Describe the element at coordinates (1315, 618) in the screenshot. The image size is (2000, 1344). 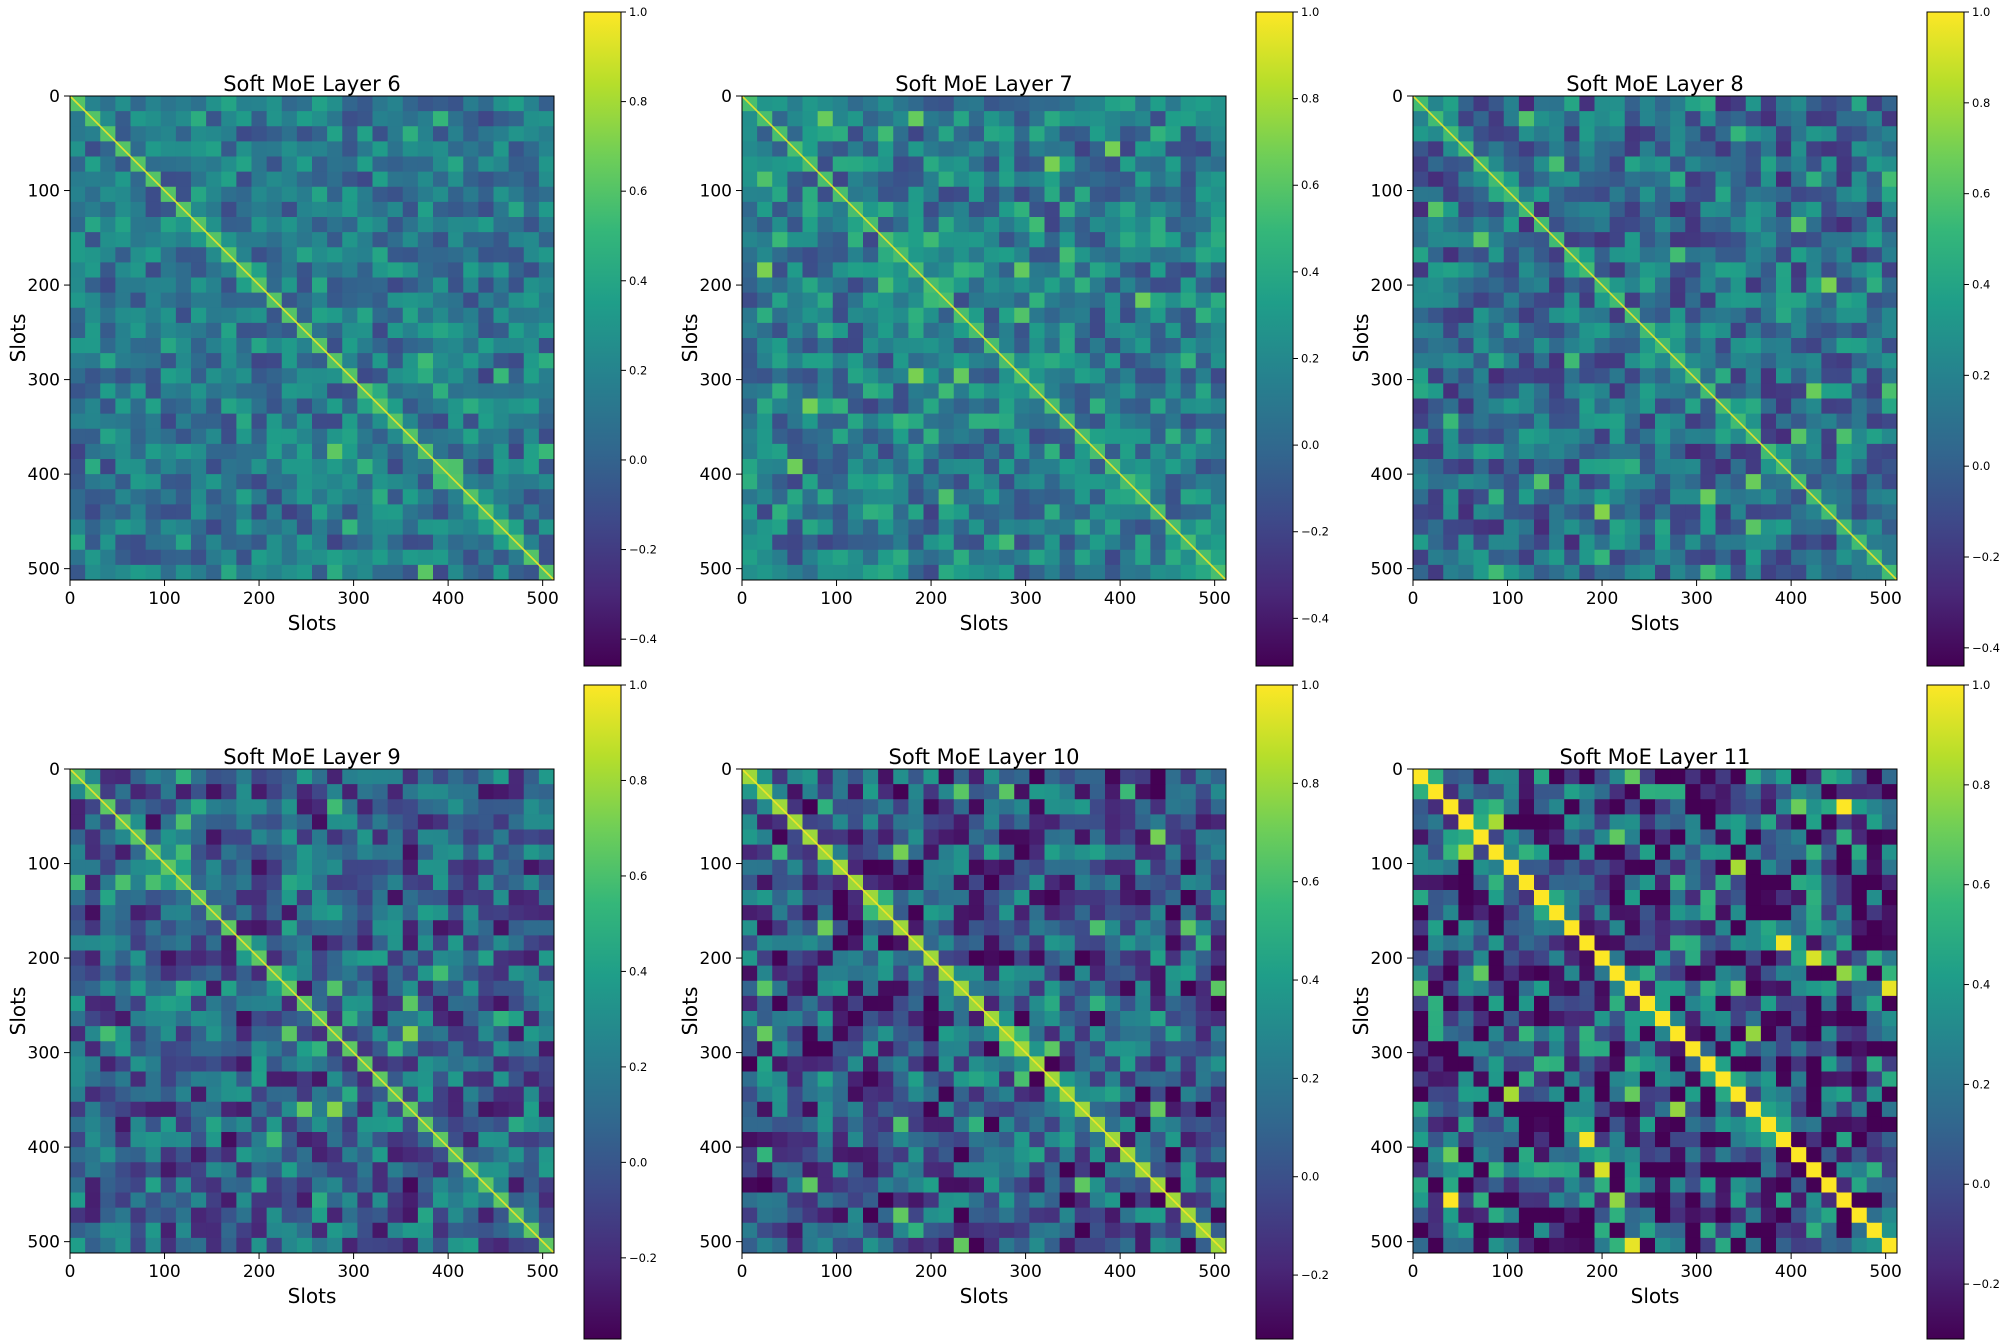
I see `colorbar-tick-label: −0.4` at that location.